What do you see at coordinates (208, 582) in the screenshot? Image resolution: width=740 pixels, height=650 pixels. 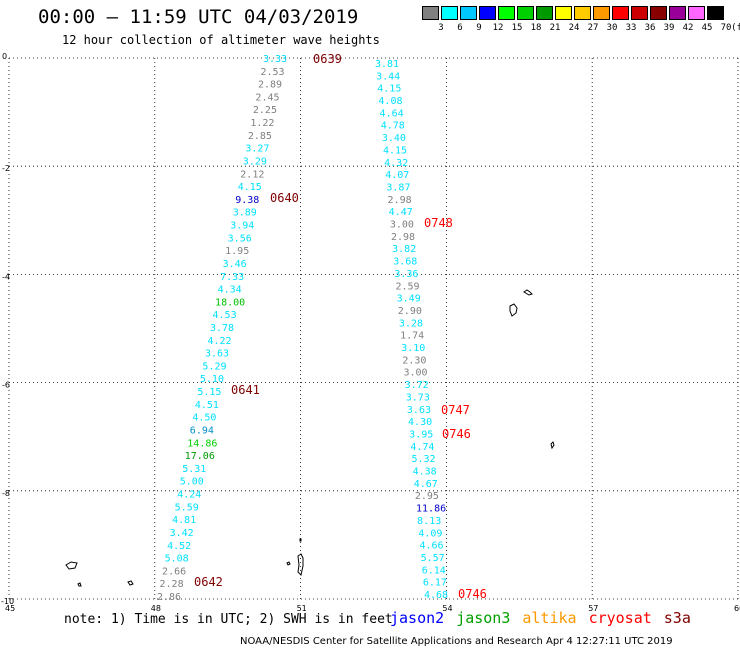 I see `pass-time-label: 0642` at bounding box center [208, 582].